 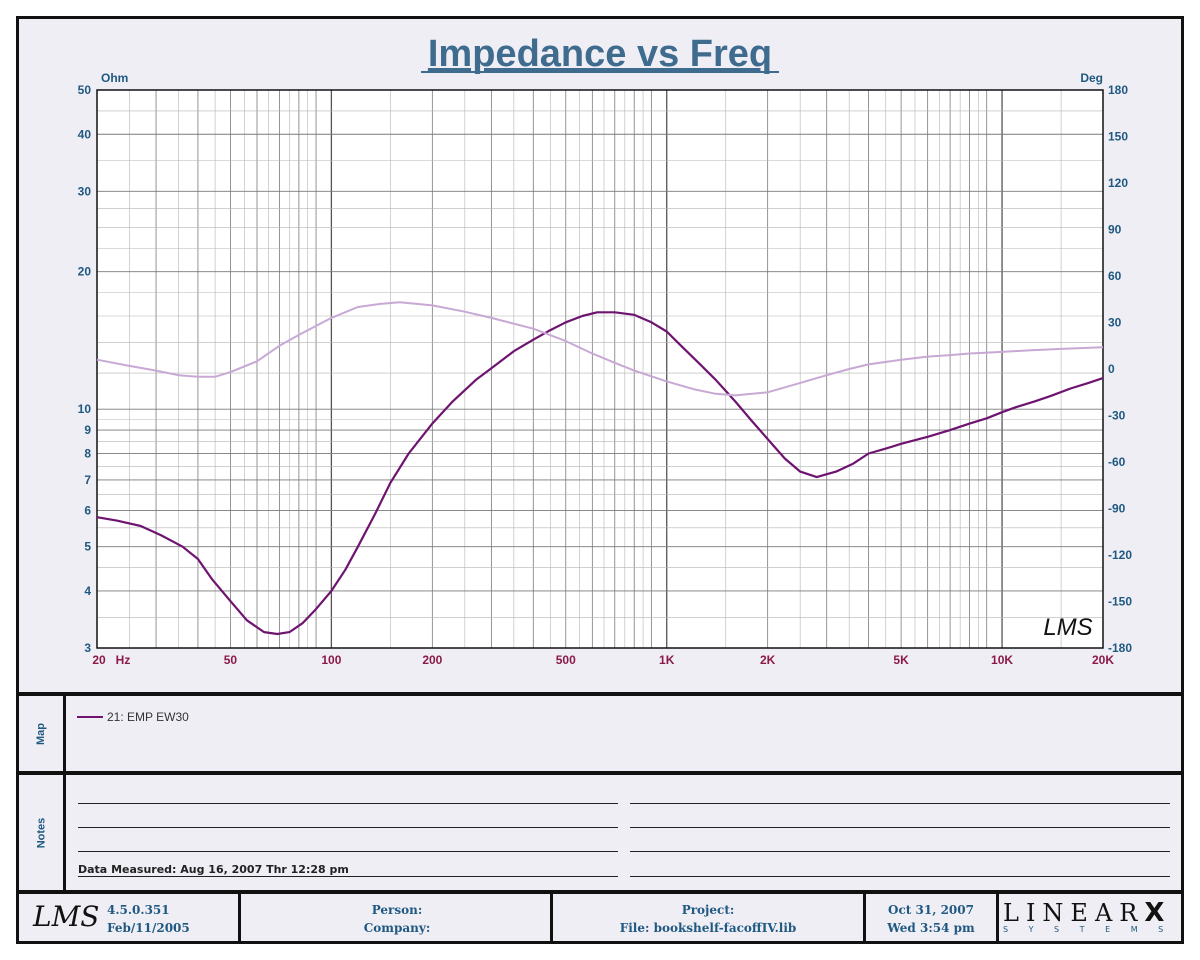 I want to click on x-tick-label: 500, so click(x=566, y=660).